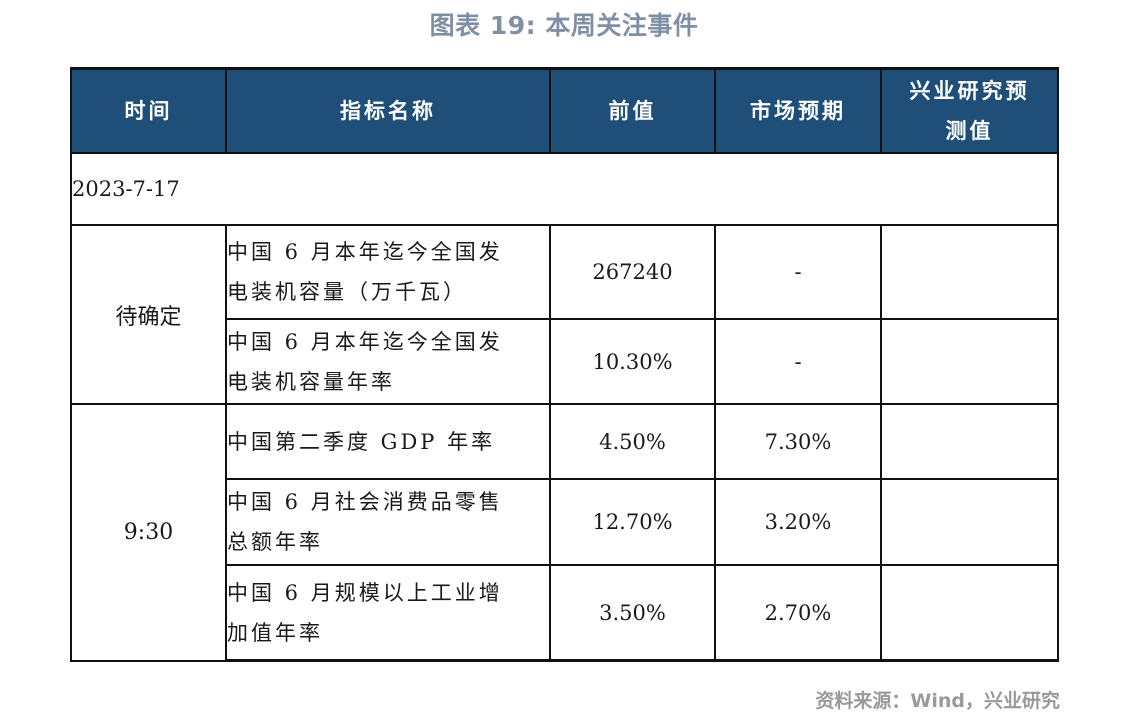 The image size is (1128, 725). What do you see at coordinates (632, 272) in the screenshot?
I see `previous-value: 267240` at bounding box center [632, 272].